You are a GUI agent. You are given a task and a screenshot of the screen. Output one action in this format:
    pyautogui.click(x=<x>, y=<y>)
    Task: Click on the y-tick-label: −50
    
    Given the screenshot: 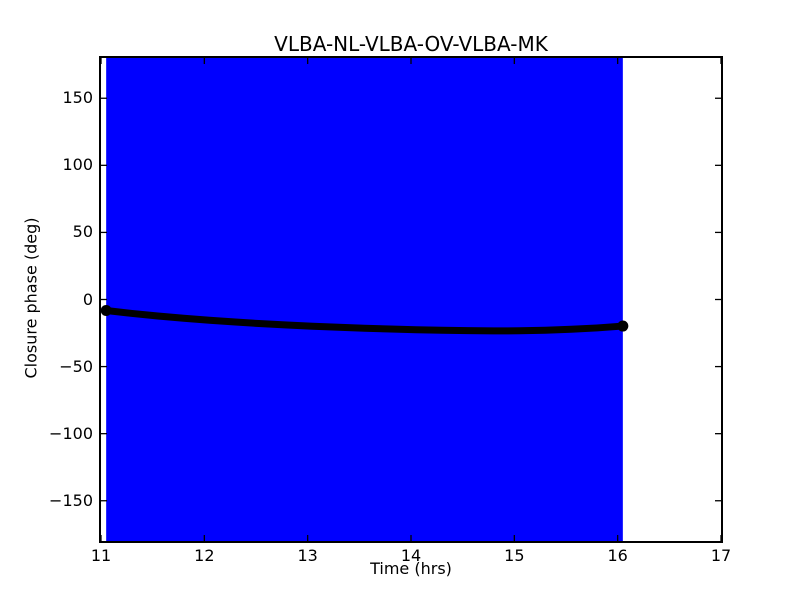 What is the action you would take?
    pyautogui.click(x=76, y=366)
    